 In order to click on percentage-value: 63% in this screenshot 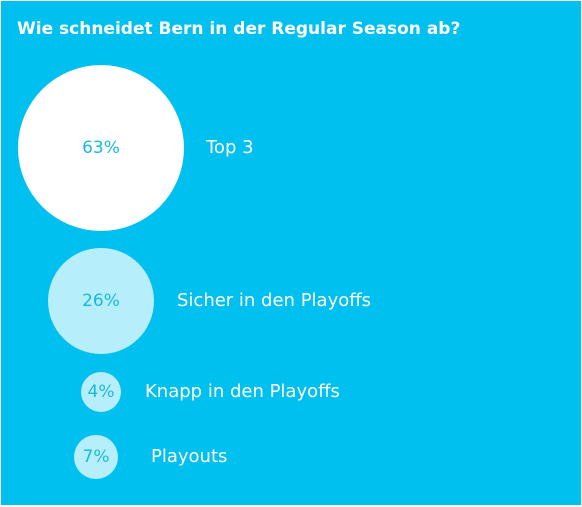, I will do `click(101, 148)`.